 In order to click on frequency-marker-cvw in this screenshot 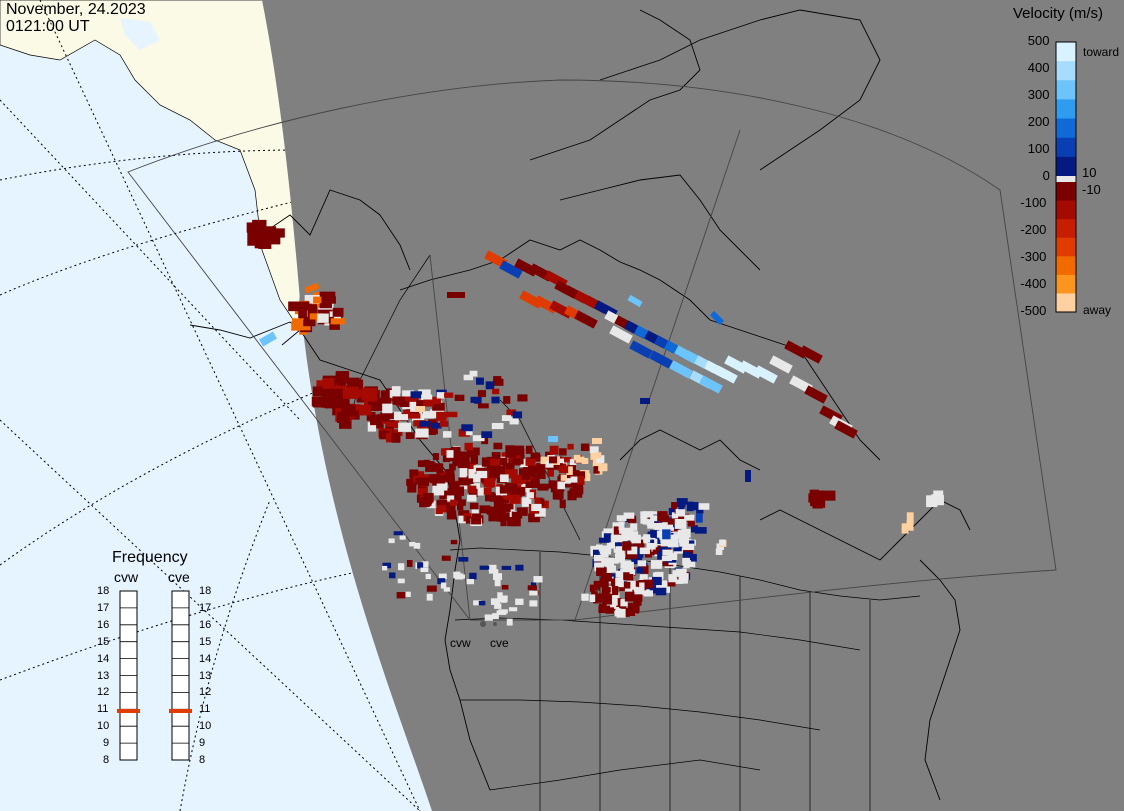, I will do `click(128, 710)`.